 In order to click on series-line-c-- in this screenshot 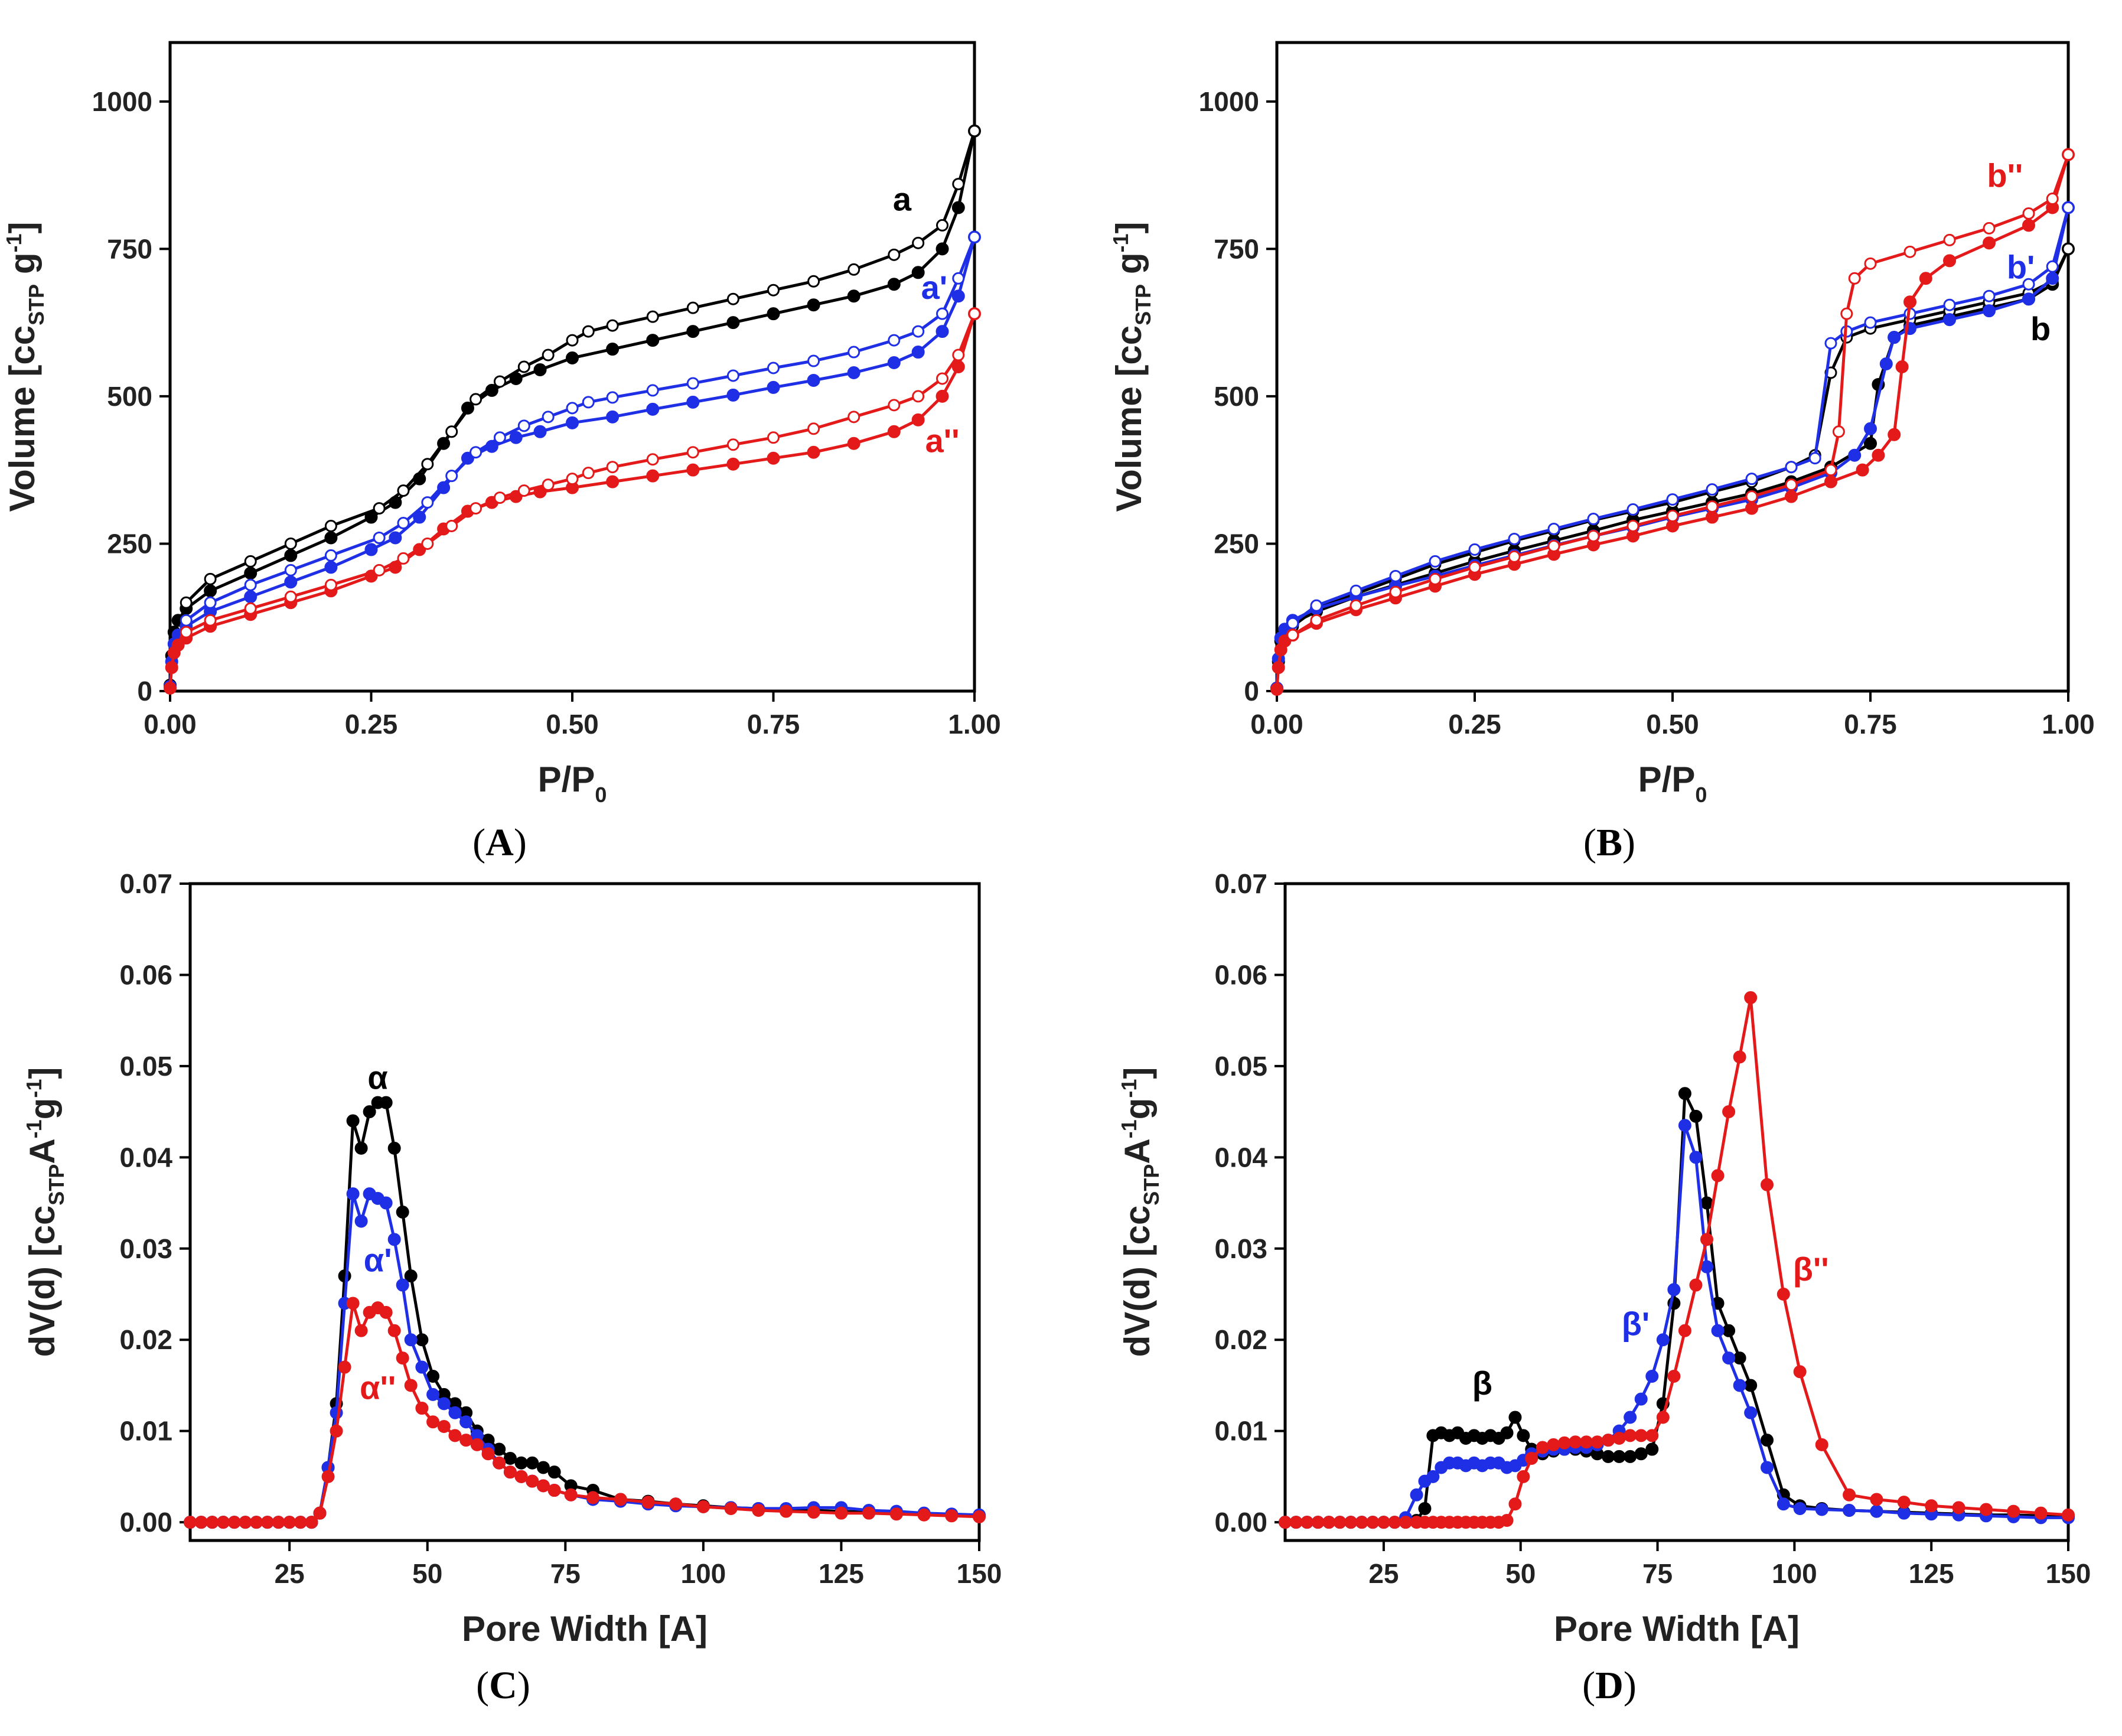, I will do `click(585, 1313)`.